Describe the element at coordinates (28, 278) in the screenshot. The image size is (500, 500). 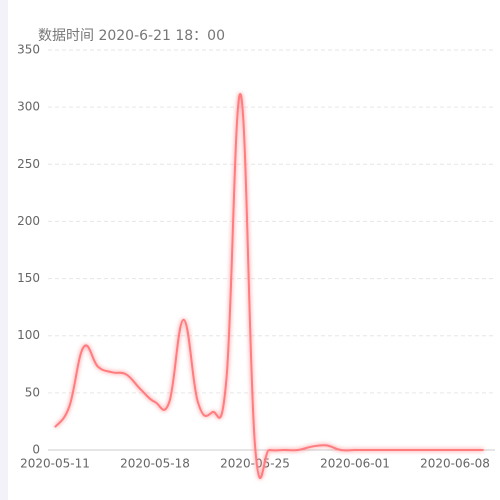
I see `y-tick-label: 150` at that location.